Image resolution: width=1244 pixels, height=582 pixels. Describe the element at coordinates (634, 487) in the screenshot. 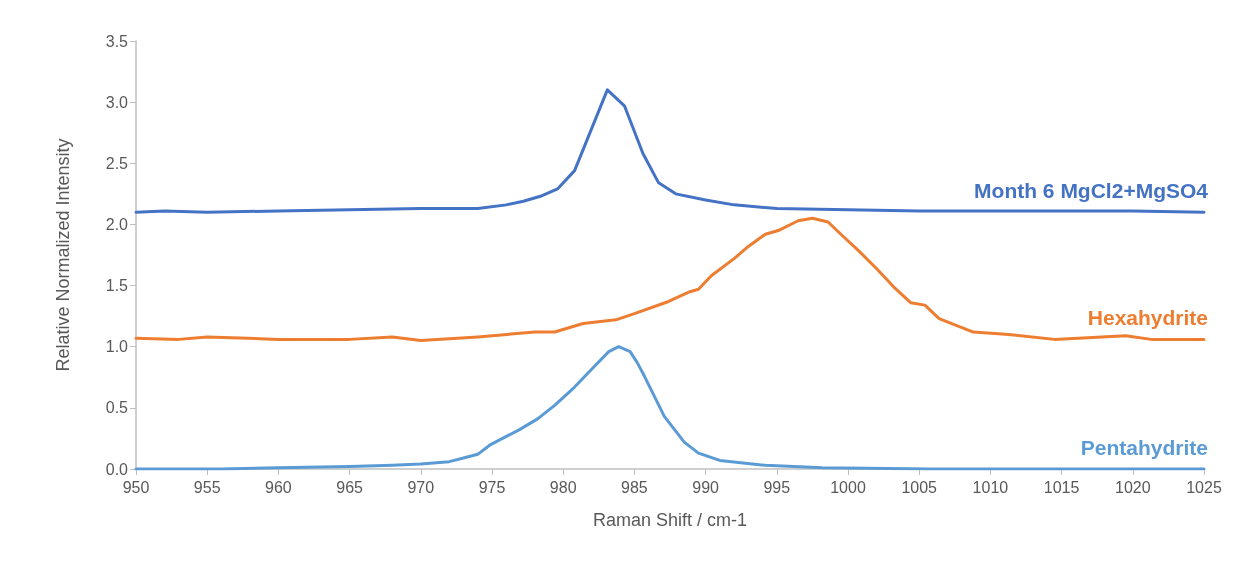

I see `x-tick-label: 985` at that location.